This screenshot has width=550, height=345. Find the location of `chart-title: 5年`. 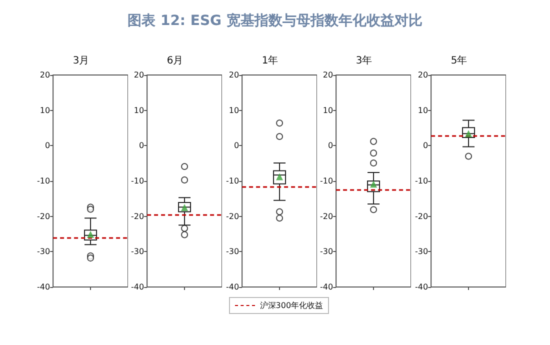

chart-title: 5年 is located at coordinates (458, 60).